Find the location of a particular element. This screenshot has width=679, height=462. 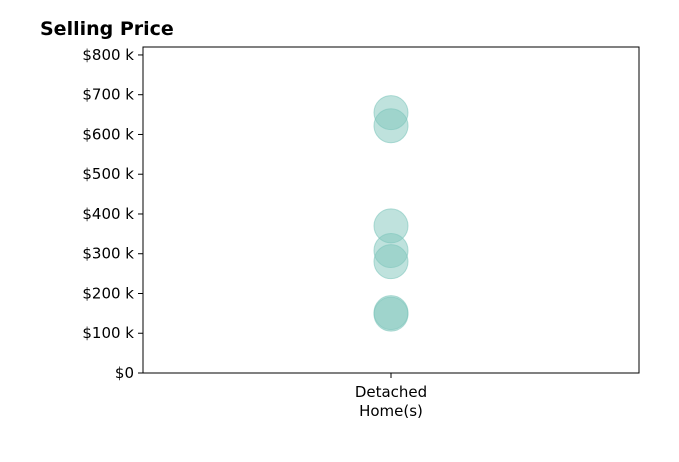

y-tick-label: $600 k is located at coordinates (108, 134).